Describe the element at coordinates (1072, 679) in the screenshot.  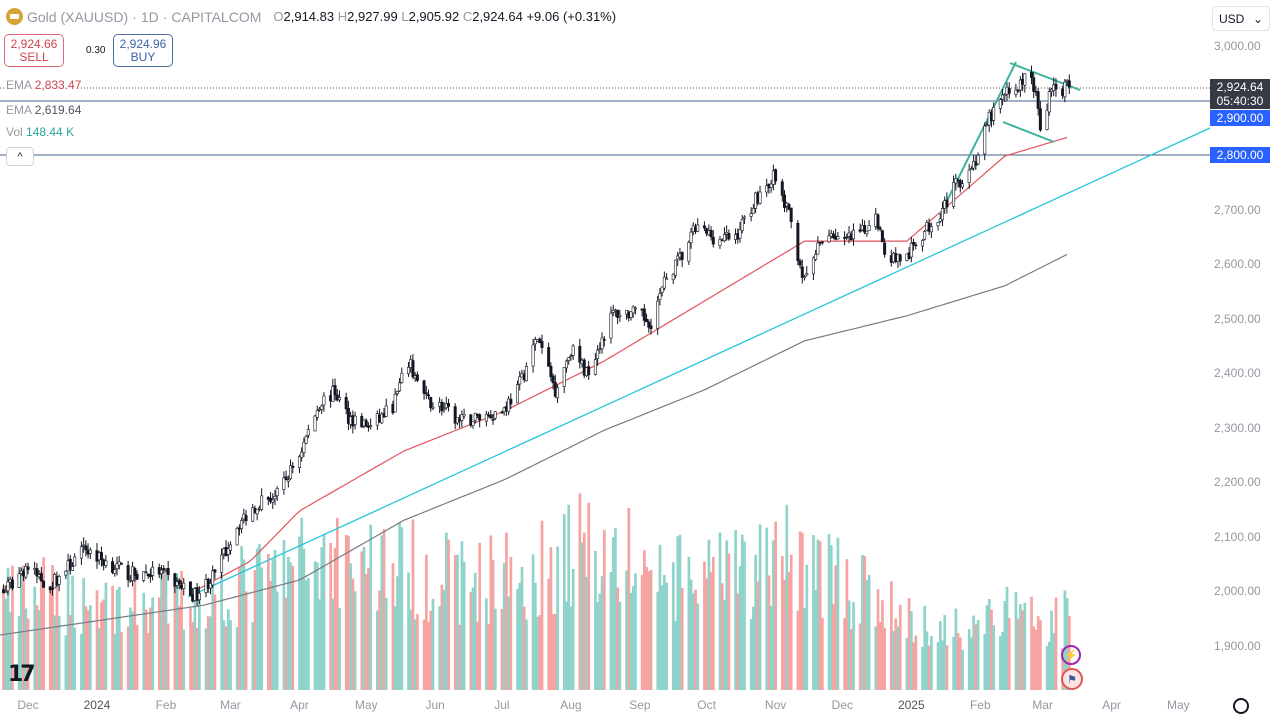
I see `us-flag-event-icon: ⚑` at that location.